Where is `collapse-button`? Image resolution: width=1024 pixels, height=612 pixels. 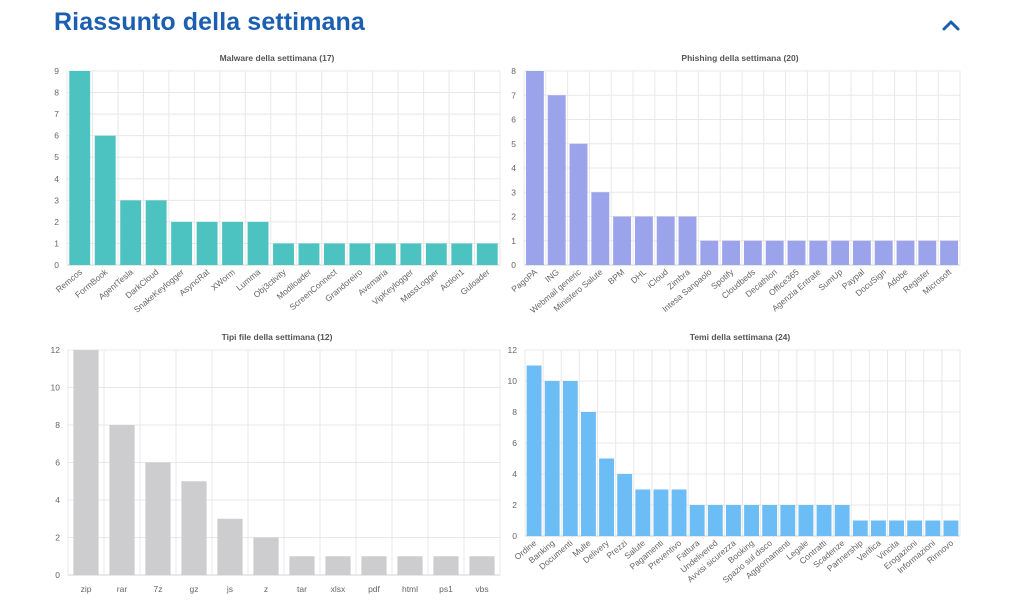 collapse-button is located at coordinates (951, 24).